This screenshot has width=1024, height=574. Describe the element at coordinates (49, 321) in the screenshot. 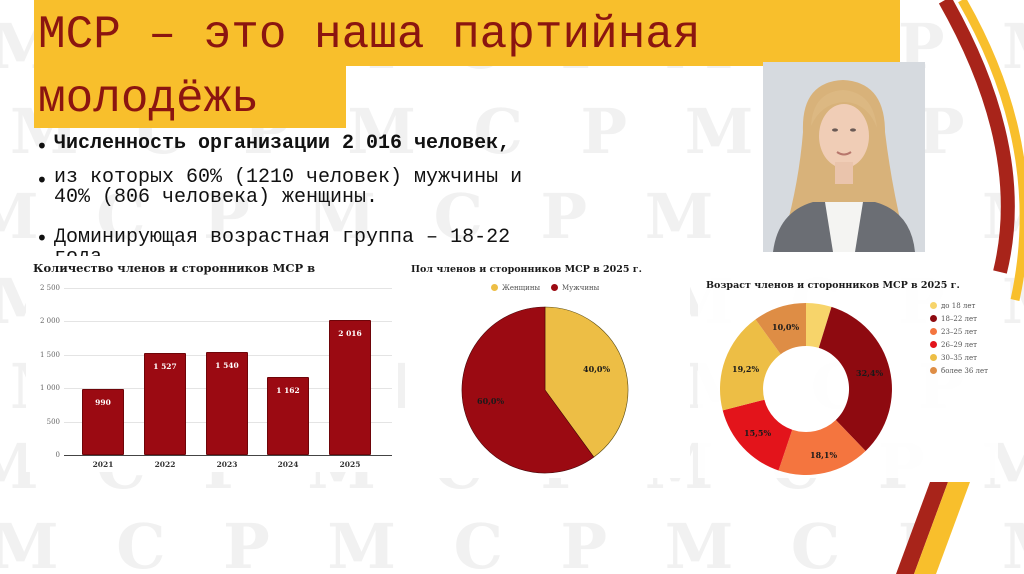

I see `y-tick: 2 000` at that location.